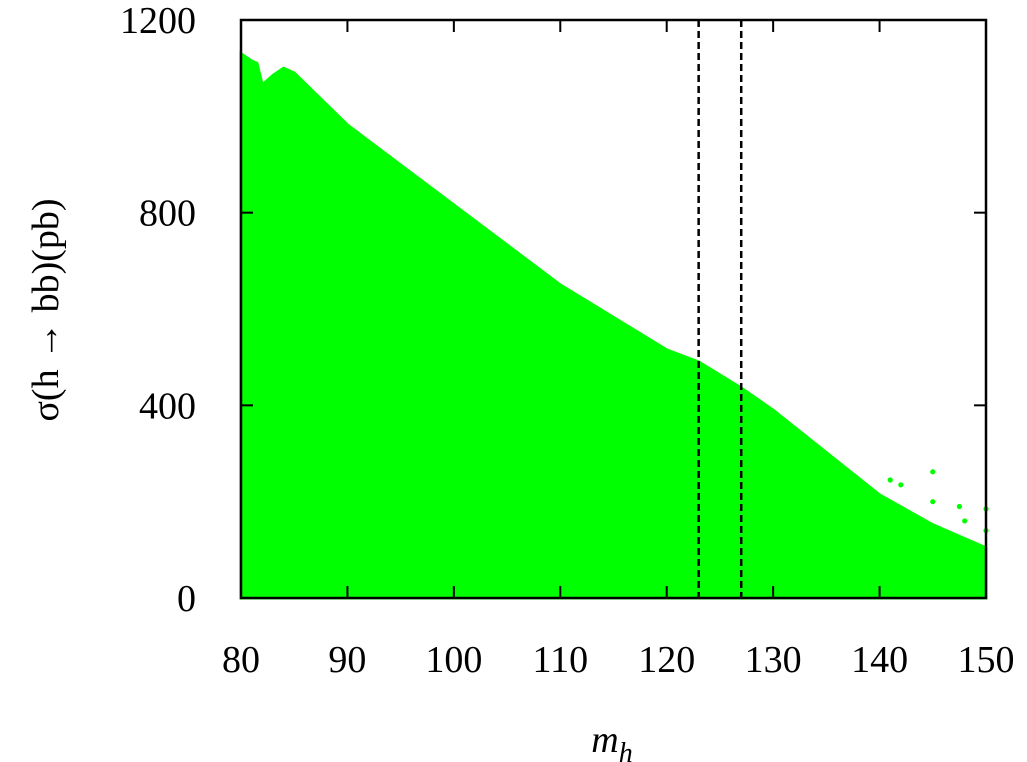 The height and width of the screenshot is (762, 1027). Describe the element at coordinates (626, 750) in the screenshot. I see `x-label-sub: h` at that location.